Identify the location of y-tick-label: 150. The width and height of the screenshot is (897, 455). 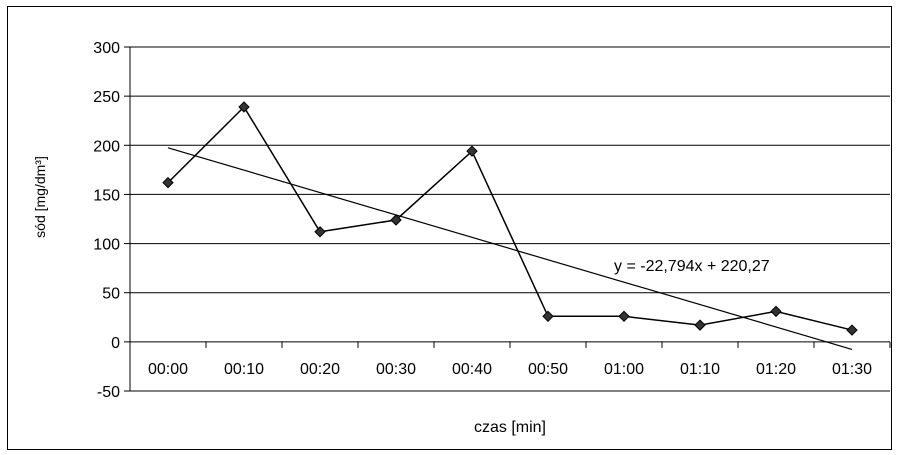
(106, 195).